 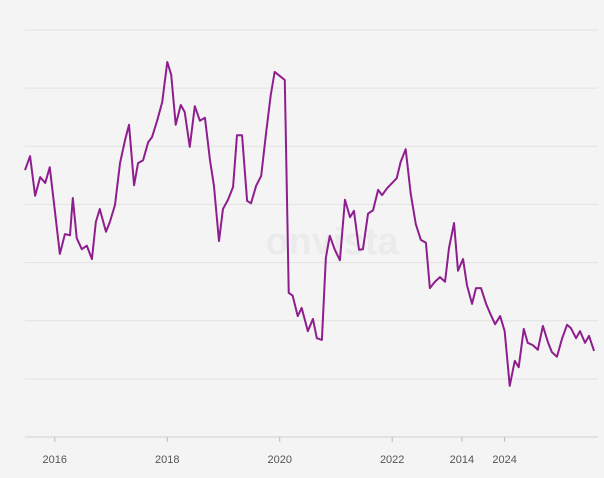 I want to click on x-tick-label: 2024, so click(x=504, y=460).